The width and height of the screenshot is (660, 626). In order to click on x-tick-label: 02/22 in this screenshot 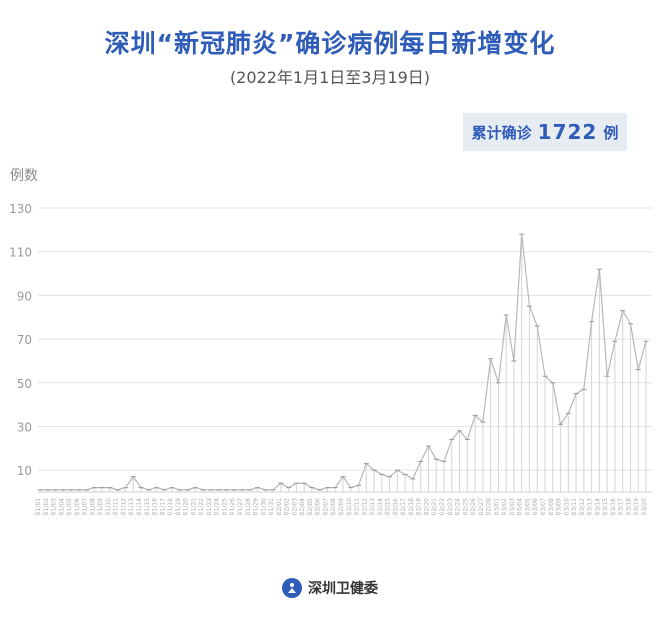, I will do `click(442, 506)`.